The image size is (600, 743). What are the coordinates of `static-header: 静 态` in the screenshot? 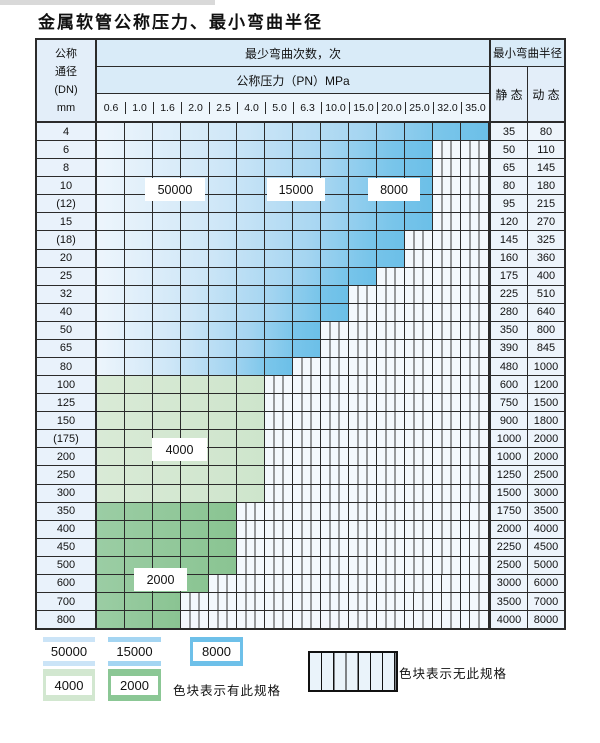 It's located at (508, 94).